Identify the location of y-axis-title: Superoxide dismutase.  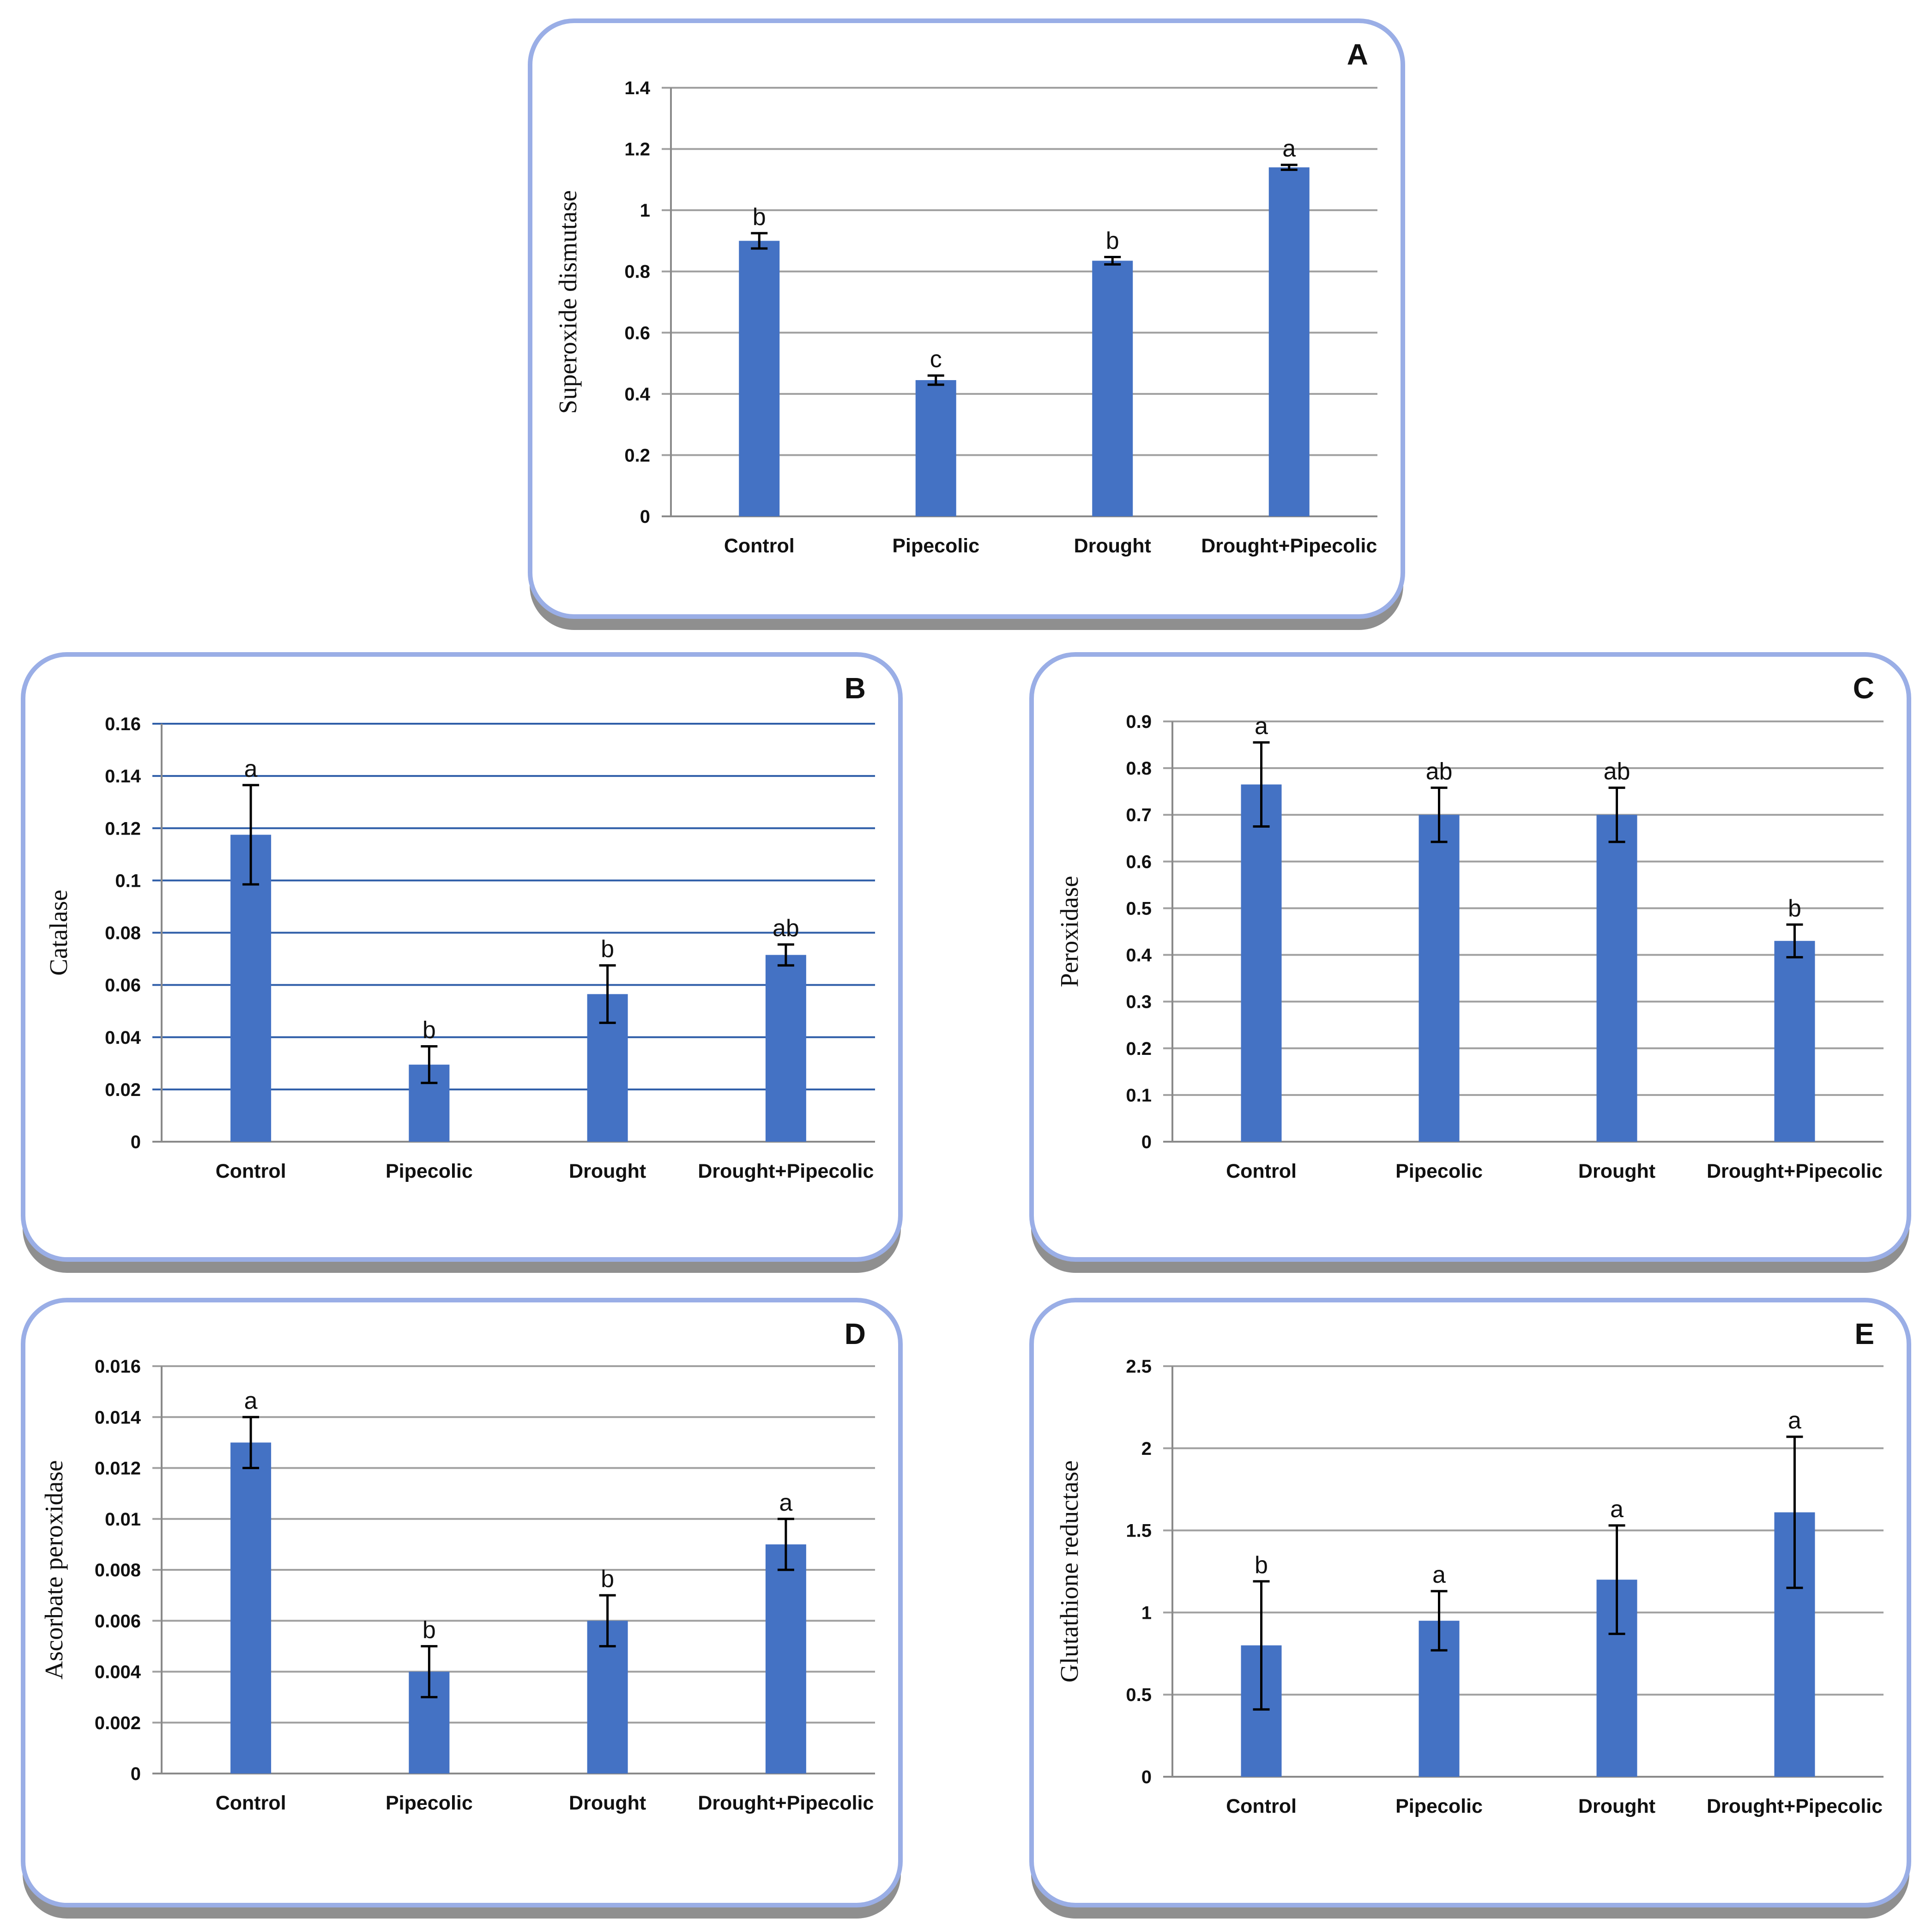
(568, 302).